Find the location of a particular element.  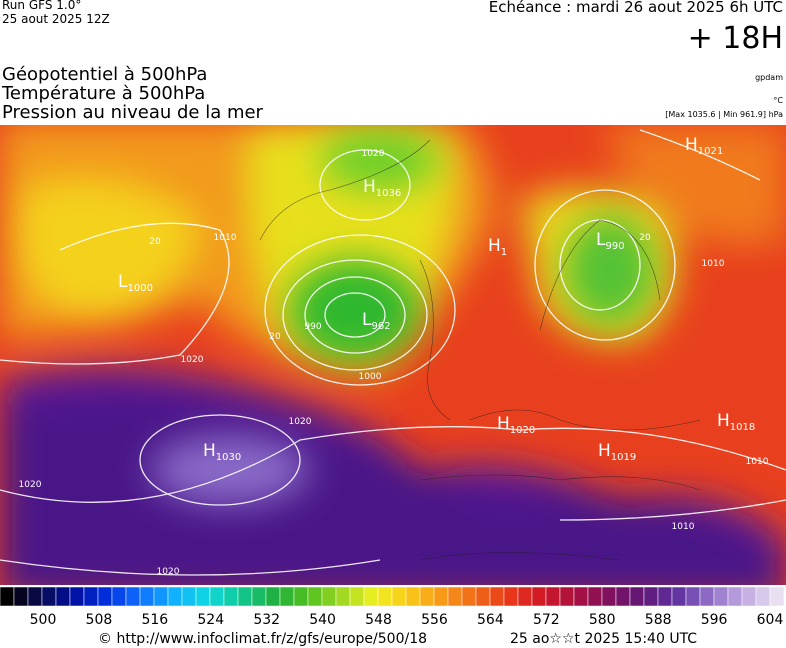

pressure-center: H1018 is located at coordinates (736, 422).